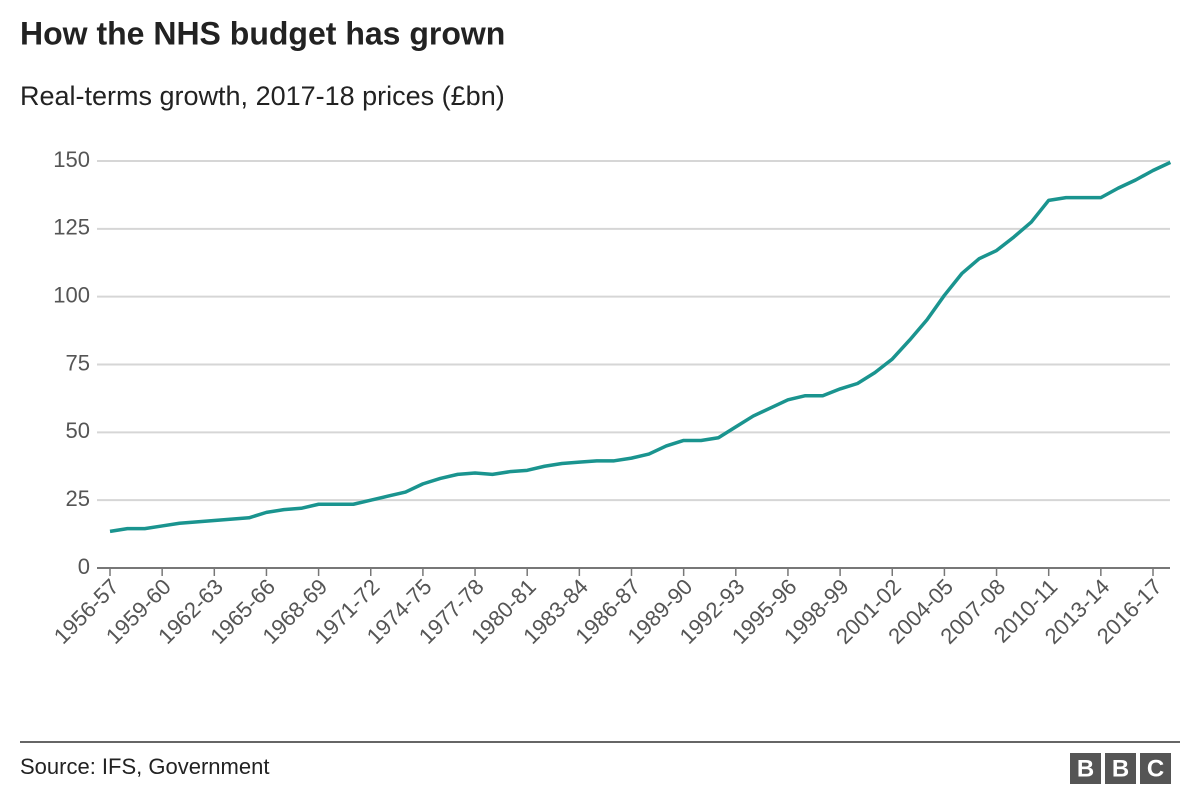  I want to click on y-tick-label: 75, so click(78, 362).